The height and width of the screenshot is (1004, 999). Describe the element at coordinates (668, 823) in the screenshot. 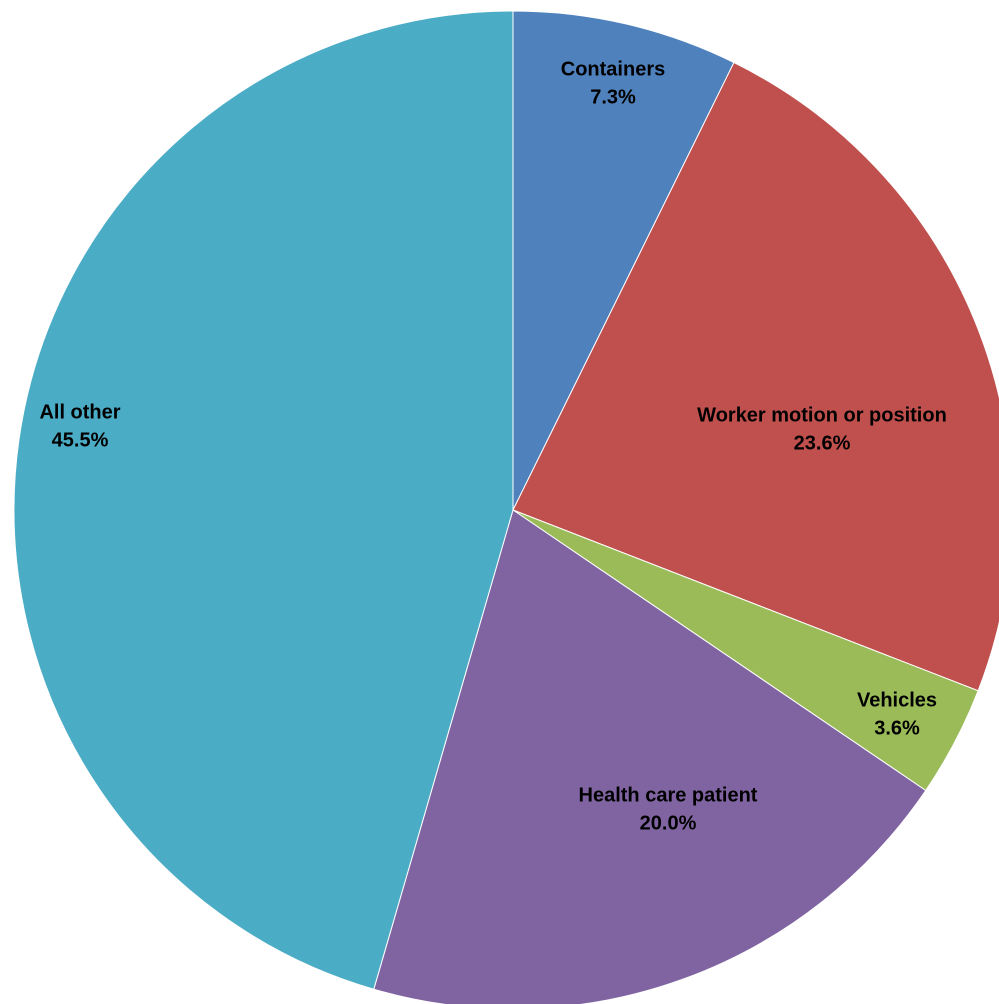

I see `slice-value: 20.0%` at that location.